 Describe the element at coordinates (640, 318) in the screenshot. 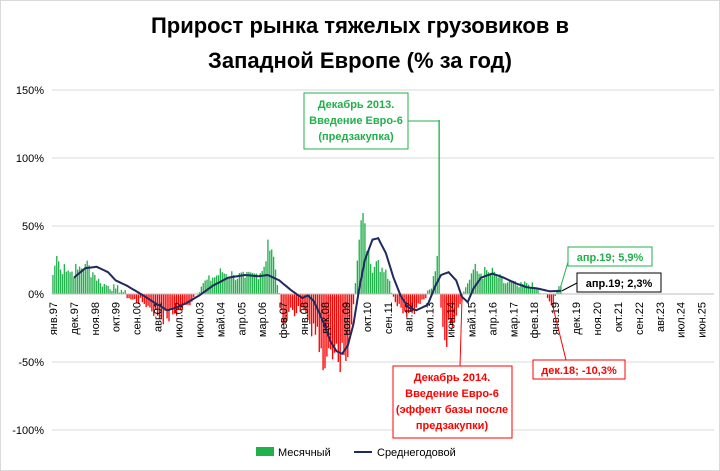

I see `x-tick-label: сен.22` at that location.